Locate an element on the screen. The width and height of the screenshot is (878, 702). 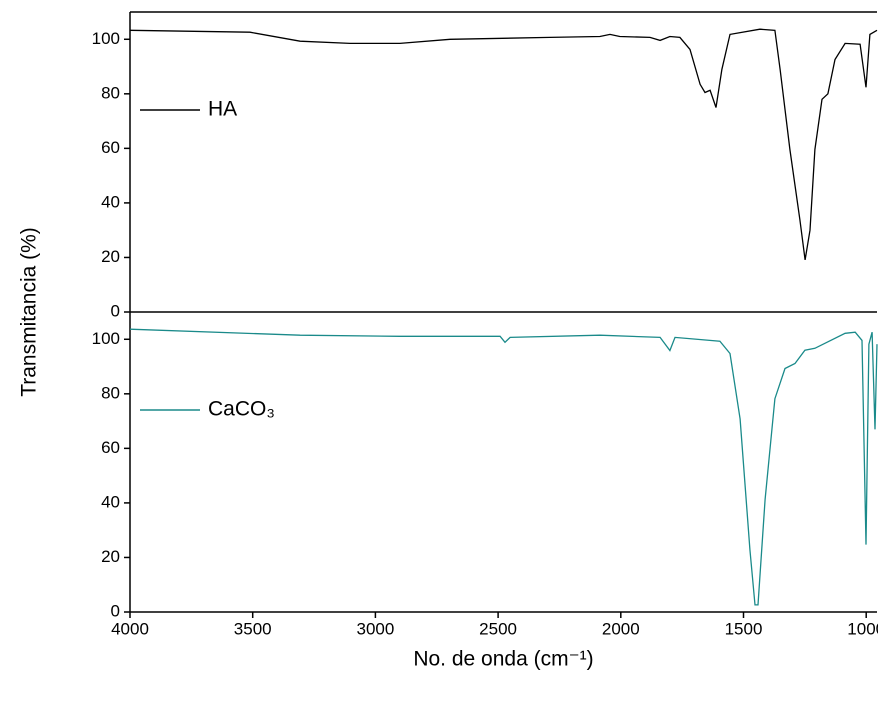
x-tick-label: 1000 is located at coordinates (862, 628).